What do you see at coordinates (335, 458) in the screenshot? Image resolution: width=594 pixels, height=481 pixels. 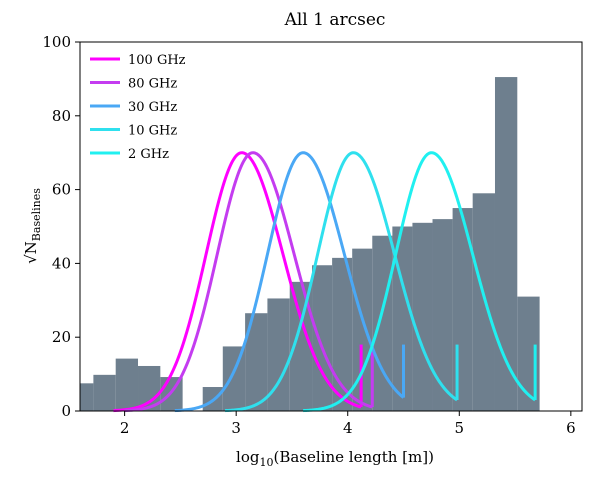 I see `x-axis-label: log10(Baseline length [m])` at bounding box center [335, 458].